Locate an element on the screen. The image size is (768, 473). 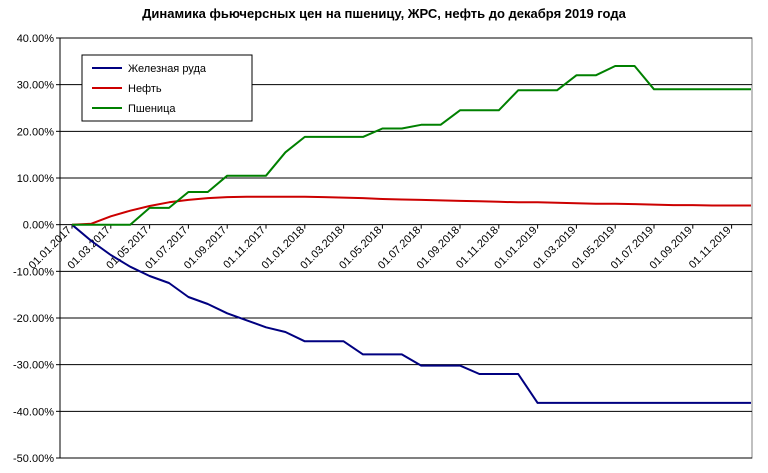
y-tick-label: -20.00% is located at coordinates (33, 319).